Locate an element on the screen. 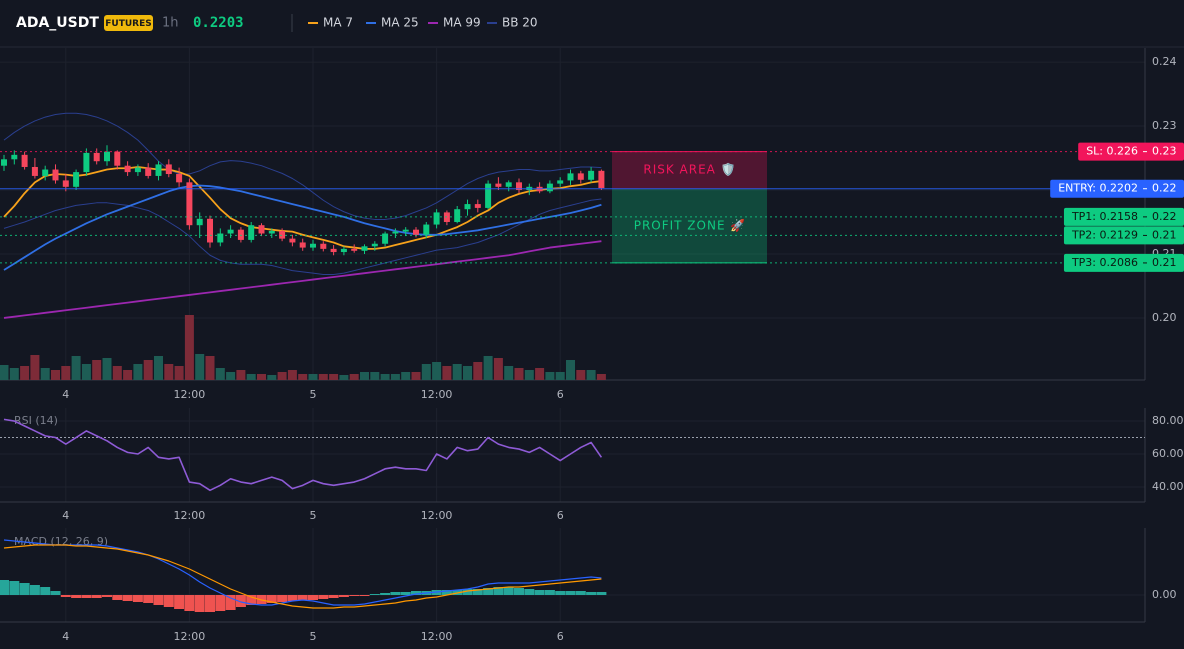  y-tick-label: 0.20 is located at coordinates (1164, 317).